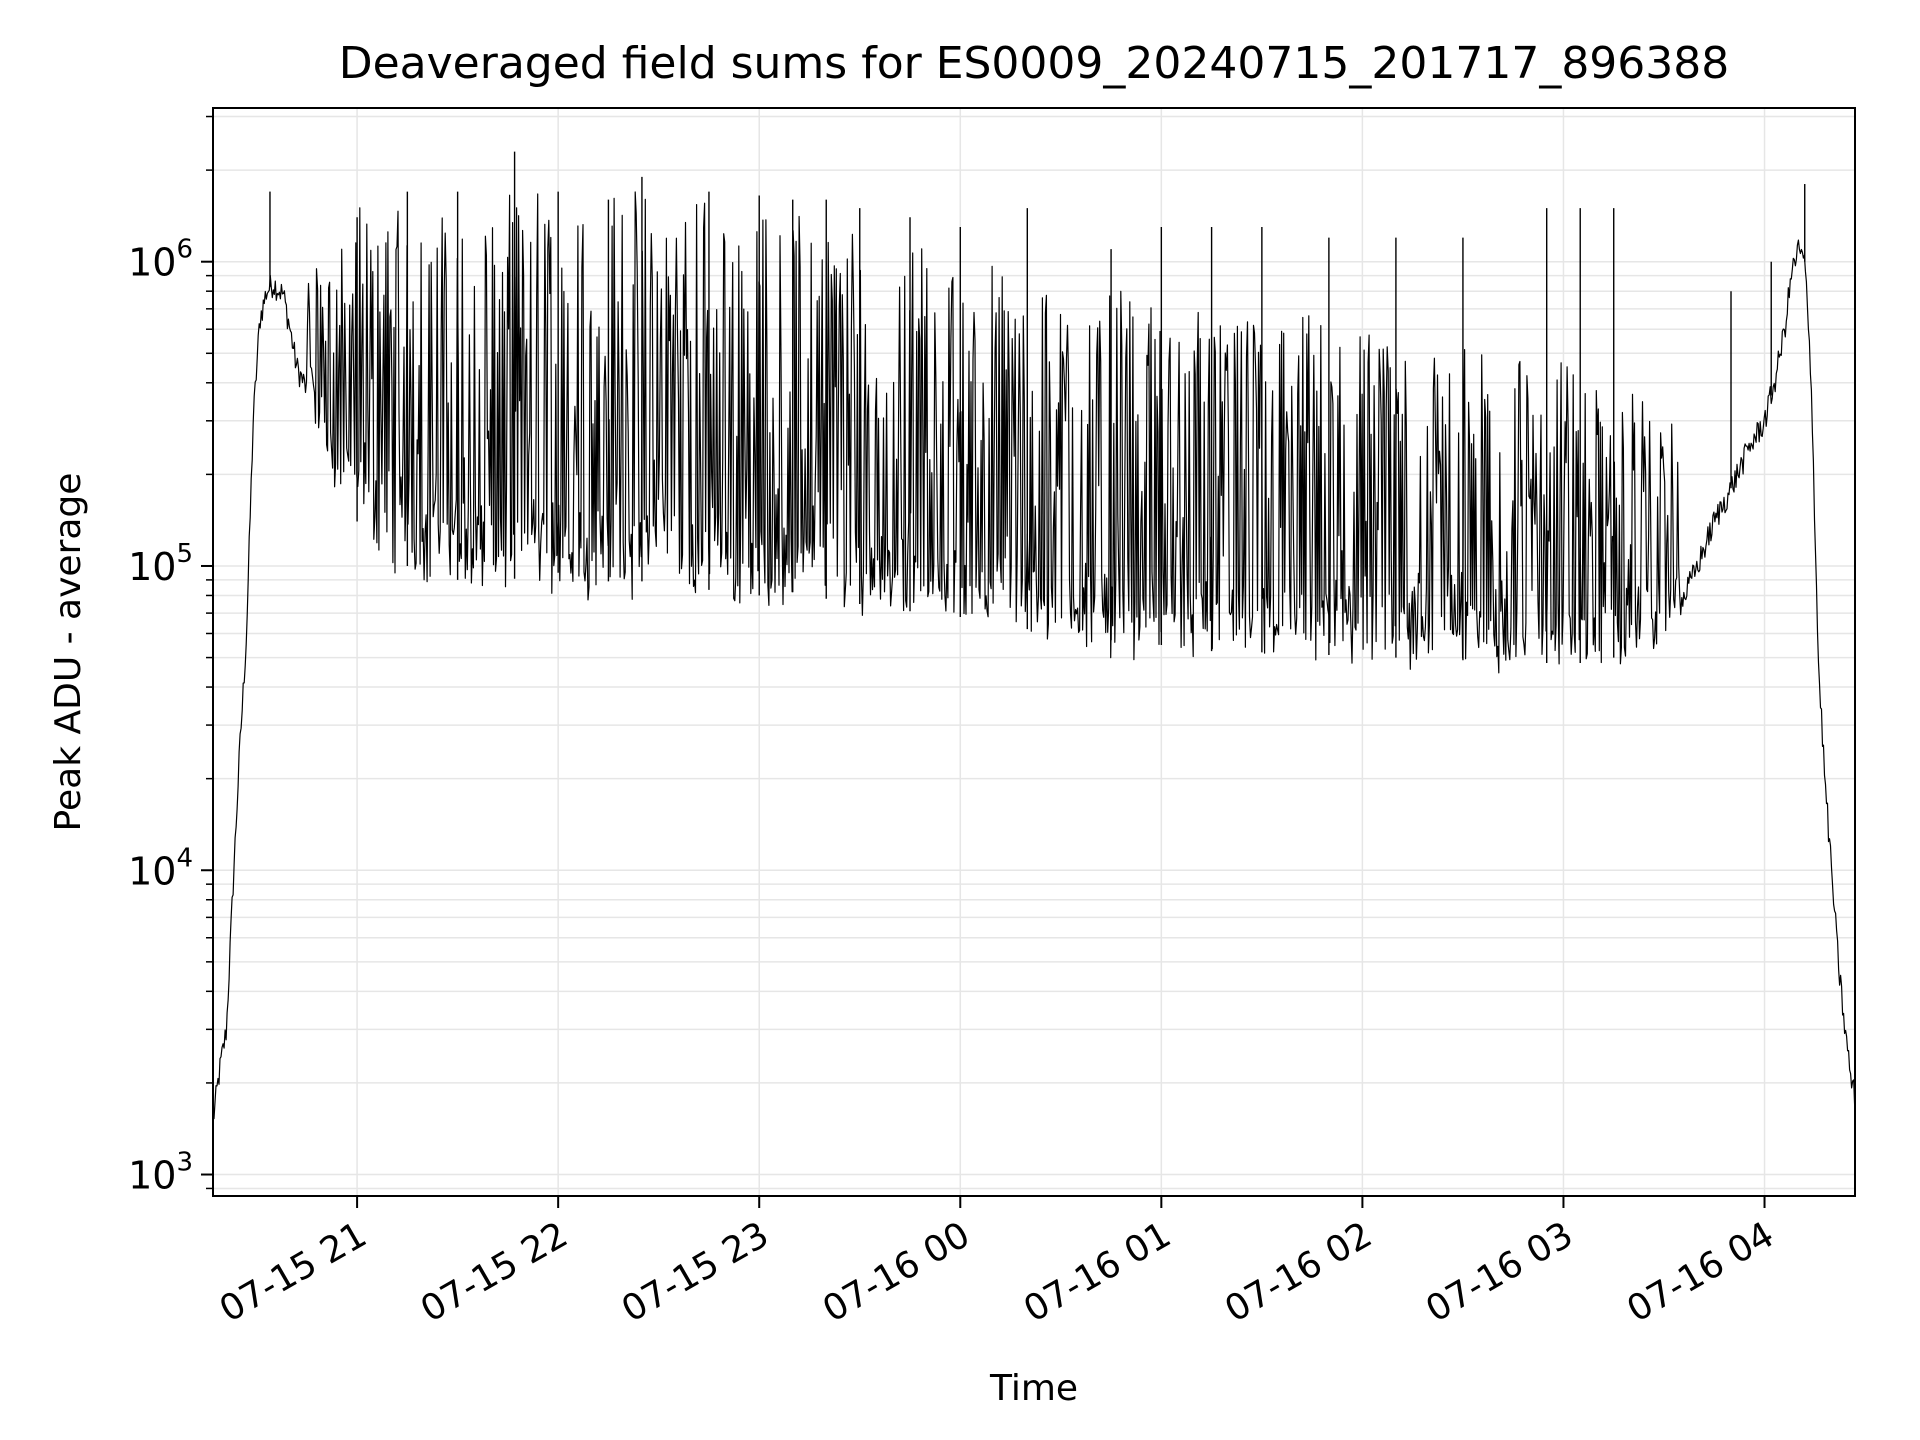 The image size is (1920, 1440). I want to click on y-axis-label: Peak ADU - average, so click(68, 652).